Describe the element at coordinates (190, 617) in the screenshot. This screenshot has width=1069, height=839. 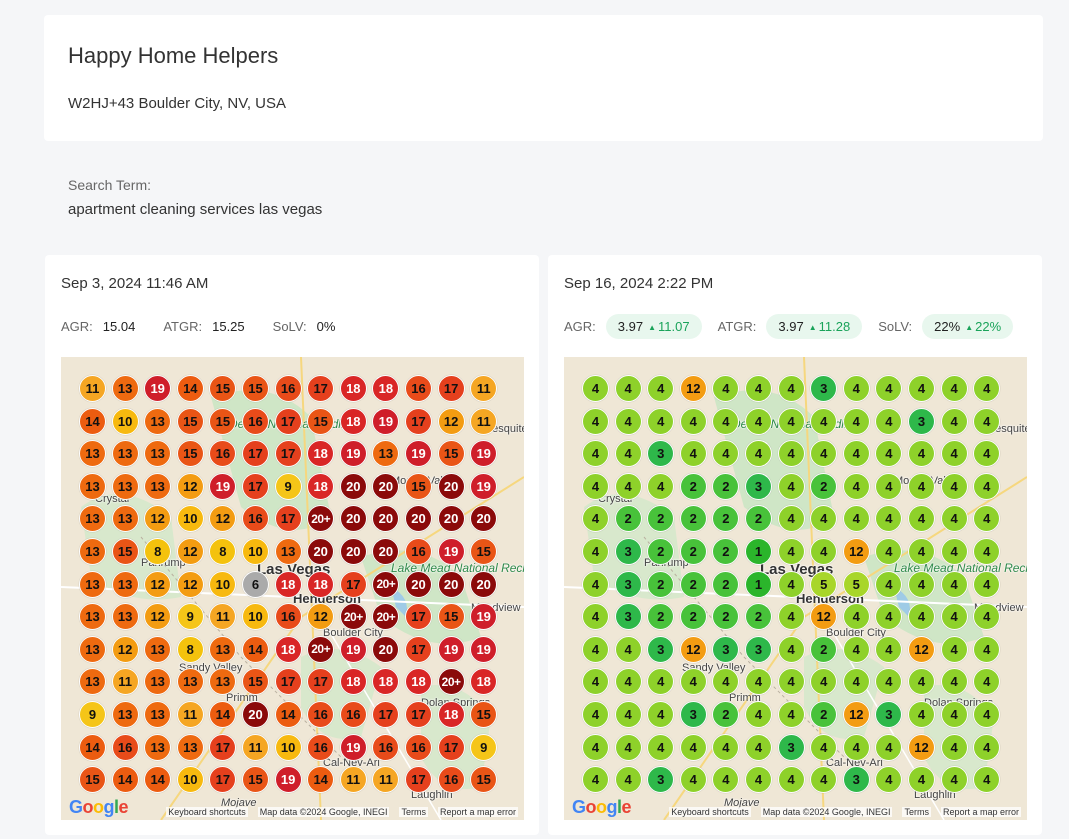
I see `rank-pin: 9` at that location.